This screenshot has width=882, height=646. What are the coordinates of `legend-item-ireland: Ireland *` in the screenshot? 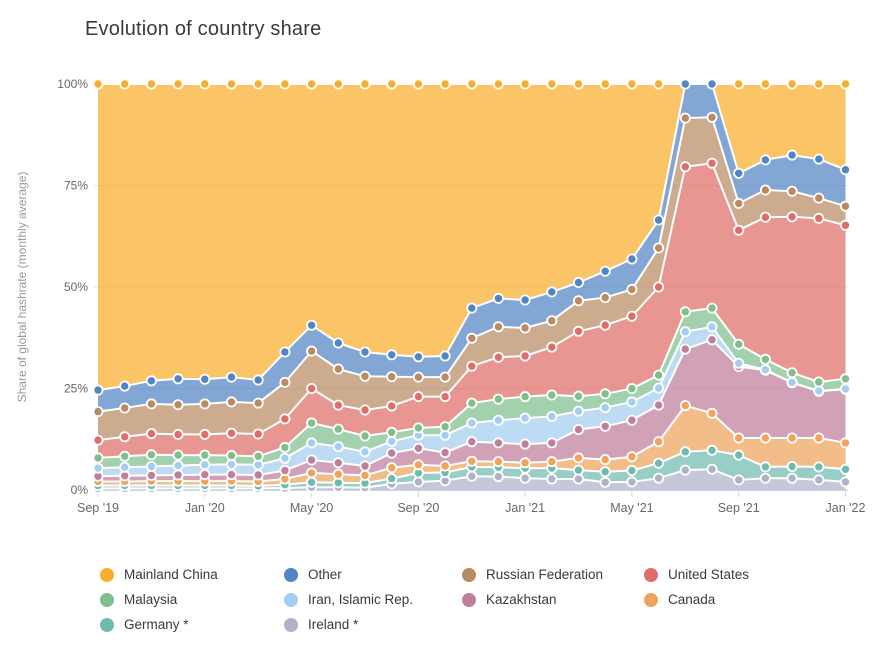 It's located at (373, 624).